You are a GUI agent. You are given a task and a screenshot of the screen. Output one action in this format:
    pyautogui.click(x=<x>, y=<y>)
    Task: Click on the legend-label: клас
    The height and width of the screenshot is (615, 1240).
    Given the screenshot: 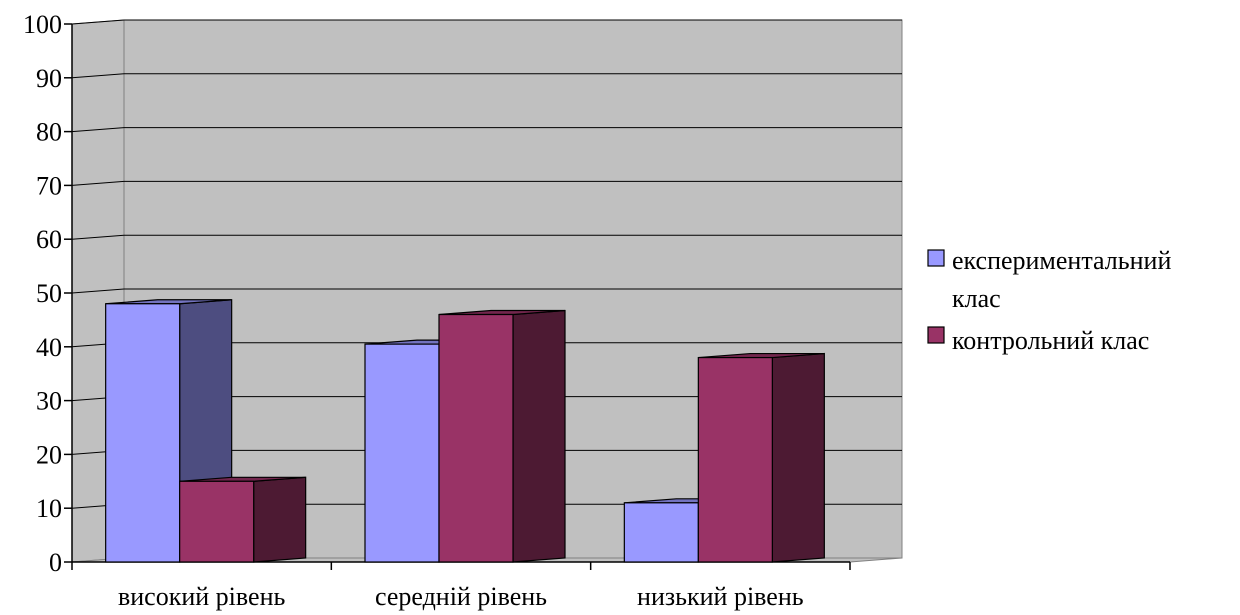 What is the action you would take?
    pyautogui.click(x=976, y=298)
    